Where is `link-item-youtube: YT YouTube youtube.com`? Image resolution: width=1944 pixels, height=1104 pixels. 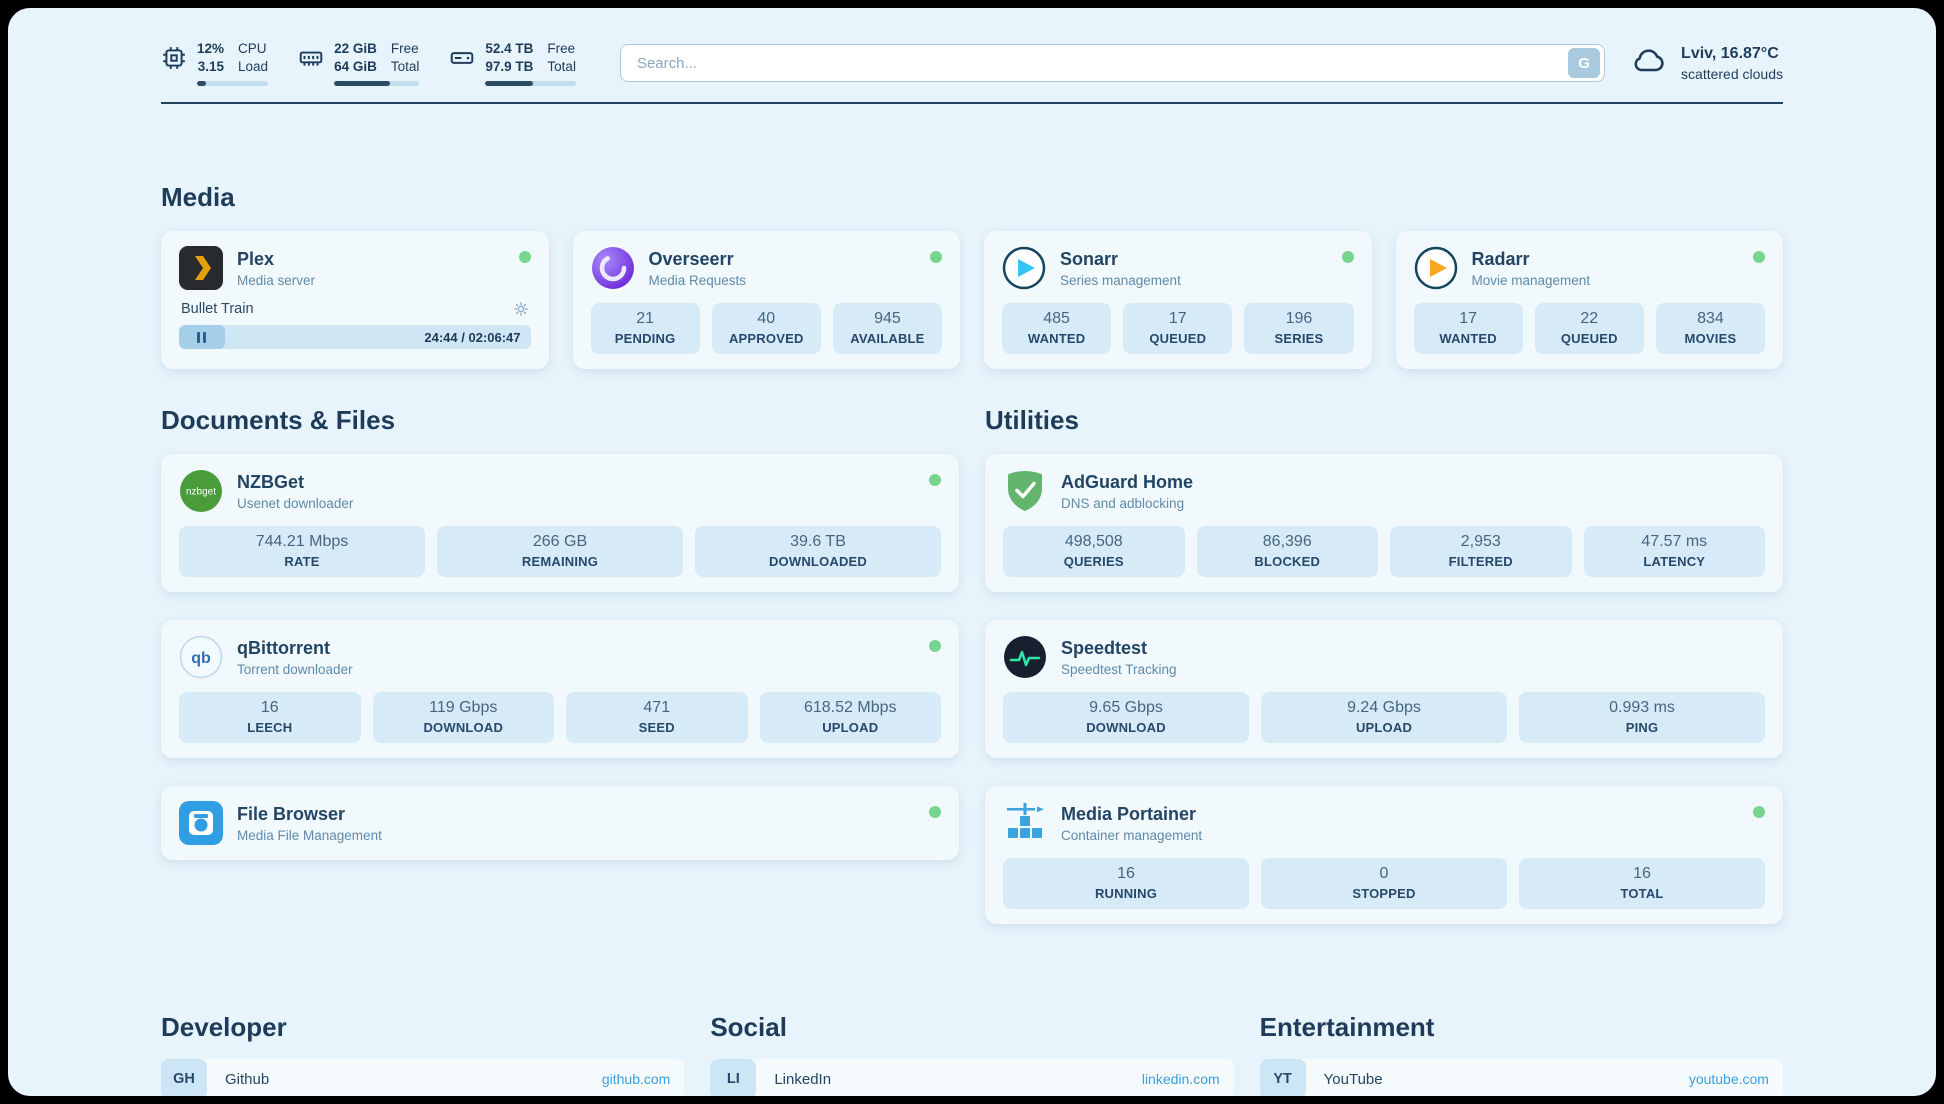
link-item-youtube: YT YouTube youtube.com is located at coordinates (1521, 1077).